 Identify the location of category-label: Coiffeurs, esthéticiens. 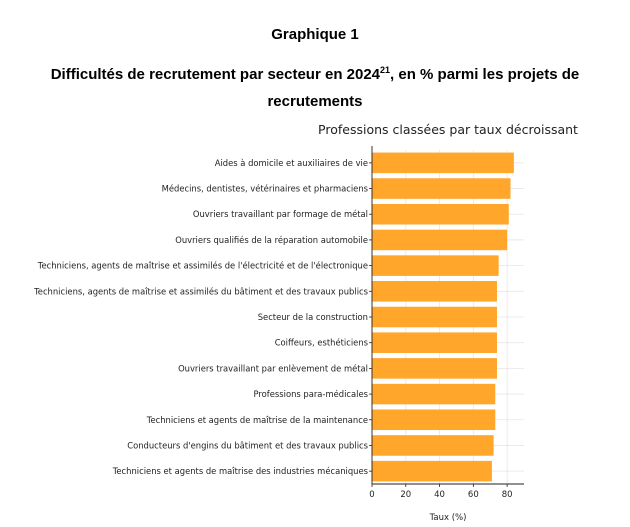
(321, 343).